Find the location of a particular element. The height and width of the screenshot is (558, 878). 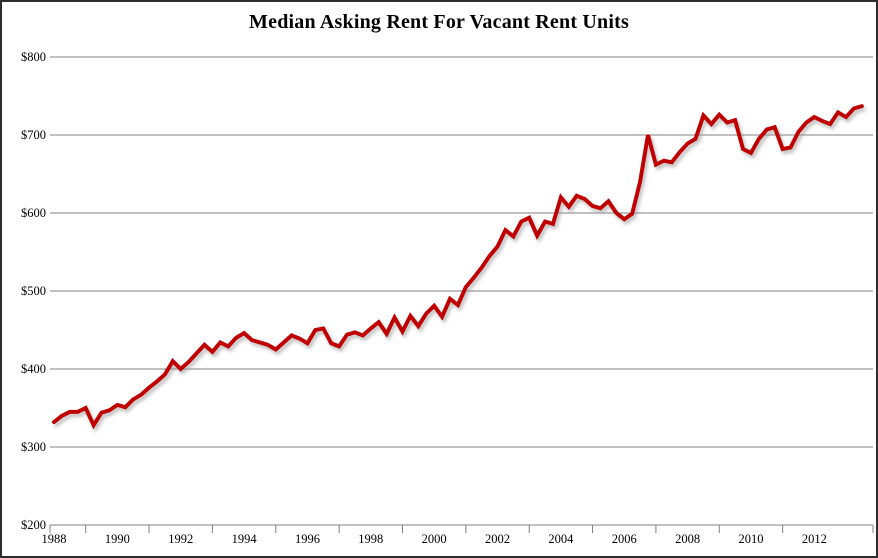

y-tick-label: $800 is located at coordinates (33, 57).